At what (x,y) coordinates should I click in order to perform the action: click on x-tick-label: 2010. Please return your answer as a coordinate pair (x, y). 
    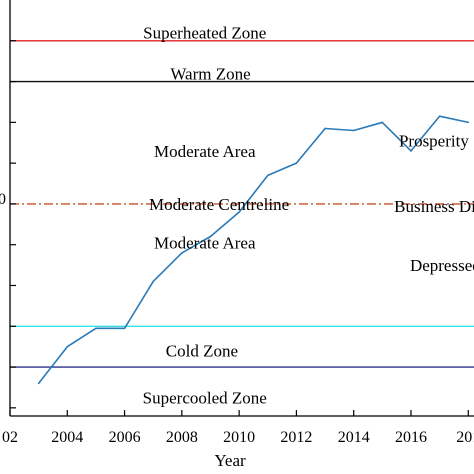
    Looking at the image, I should click on (239, 437).